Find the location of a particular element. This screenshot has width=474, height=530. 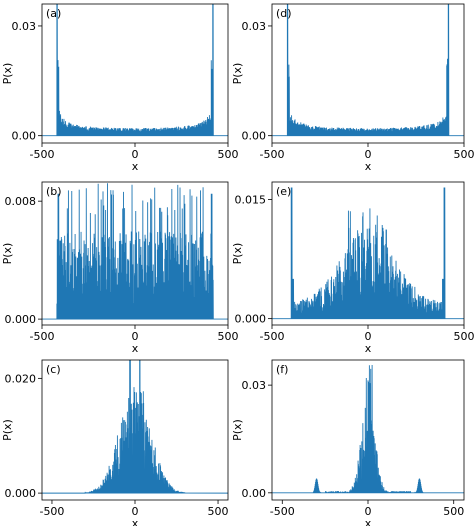

panel-label: (e) is located at coordinates (283, 191).